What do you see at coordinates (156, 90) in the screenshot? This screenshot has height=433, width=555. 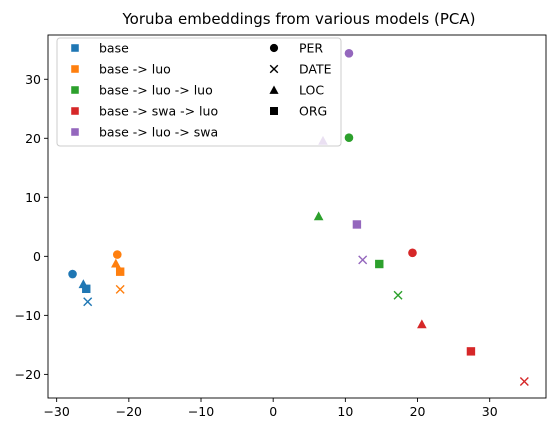 I see `legend-label: base -> luo -> luo` at bounding box center [156, 90].